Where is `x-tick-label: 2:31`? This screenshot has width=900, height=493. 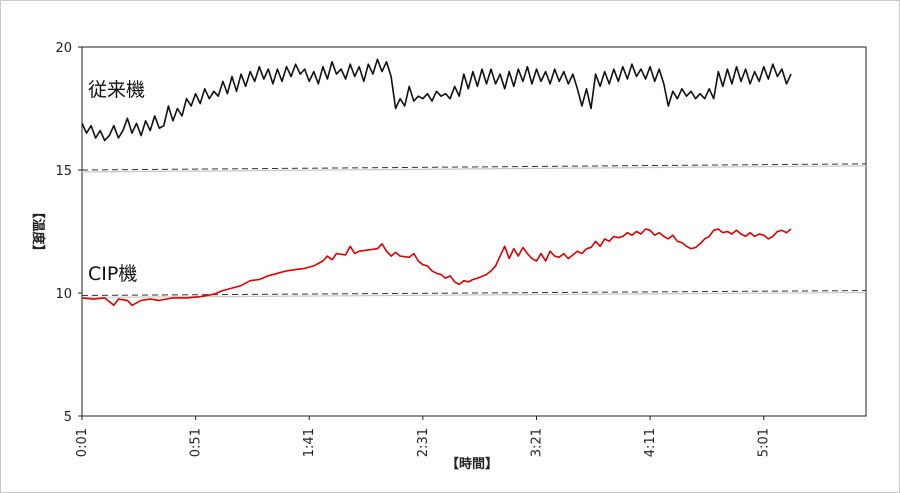 x-tick-label: 2:31 is located at coordinates (423, 442).